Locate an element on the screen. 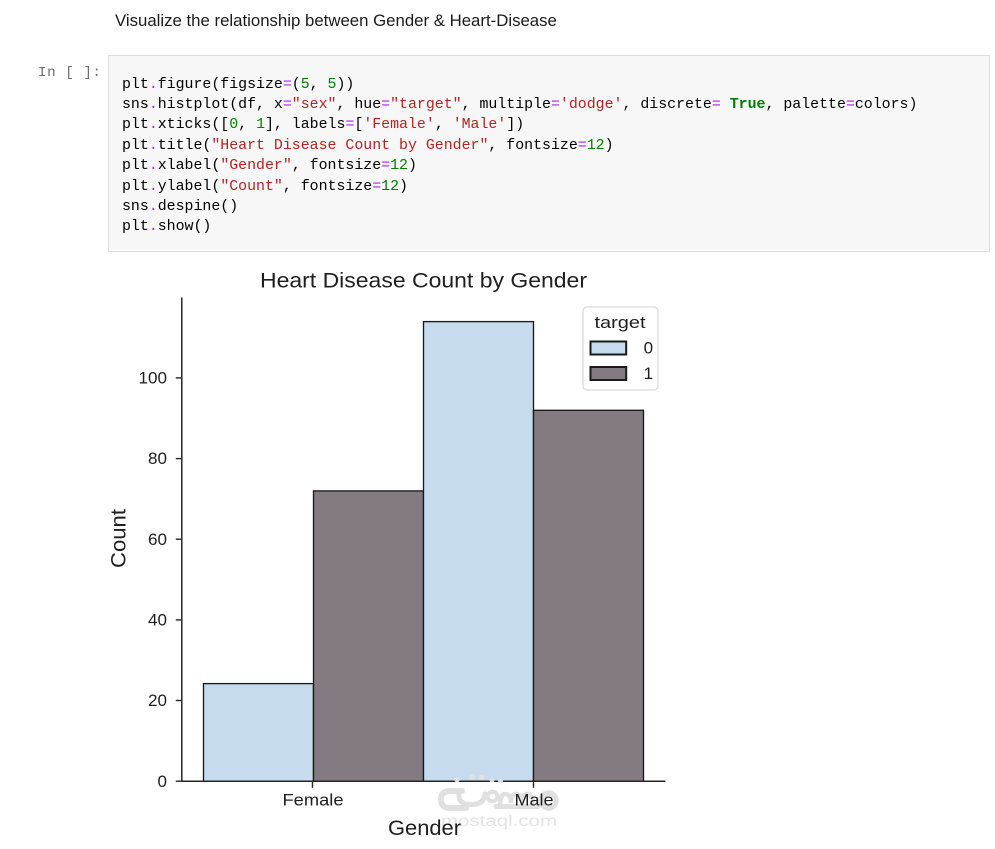 This screenshot has width=995, height=849. svg-text: Count is located at coordinates (119, 538).